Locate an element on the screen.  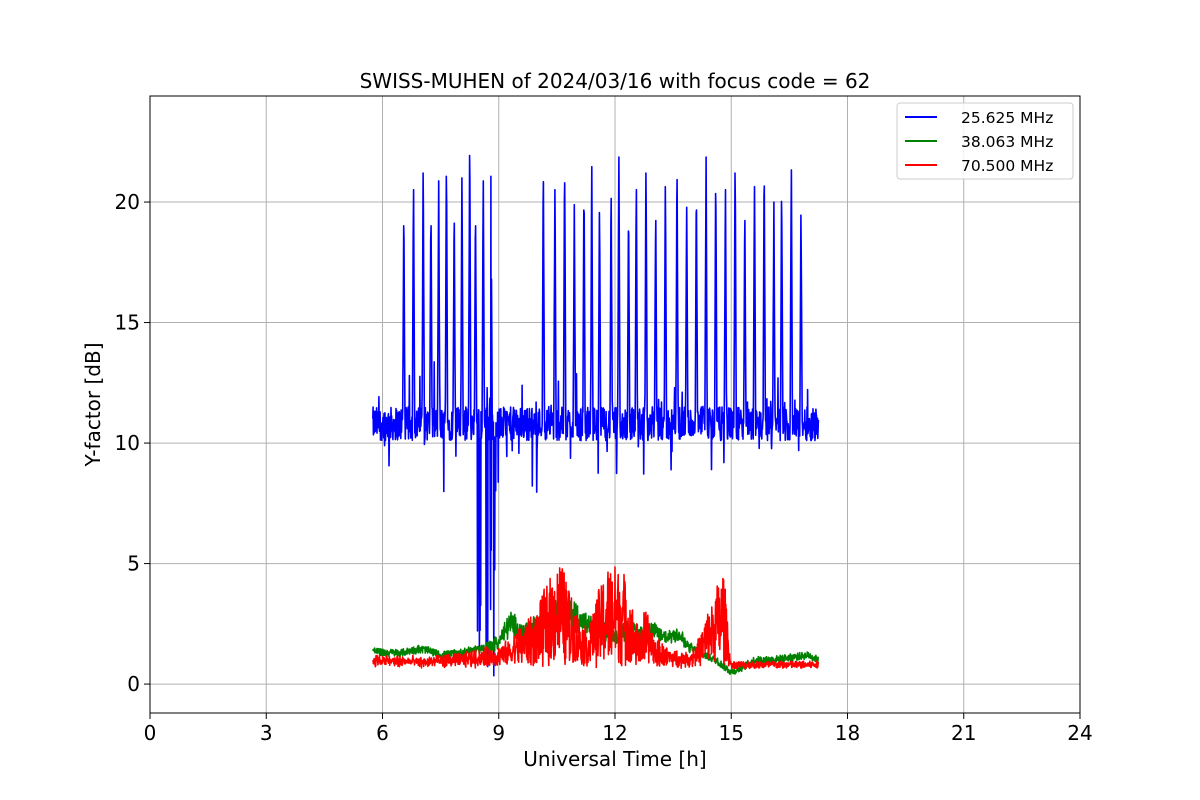
y-tick-label: 10 is located at coordinates (127, 443).